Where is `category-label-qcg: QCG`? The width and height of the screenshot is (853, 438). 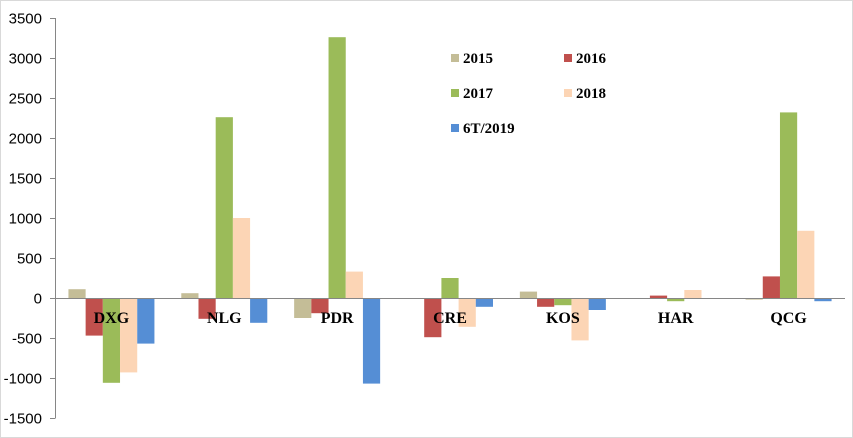
category-label-qcg: QCG is located at coordinates (788, 318).